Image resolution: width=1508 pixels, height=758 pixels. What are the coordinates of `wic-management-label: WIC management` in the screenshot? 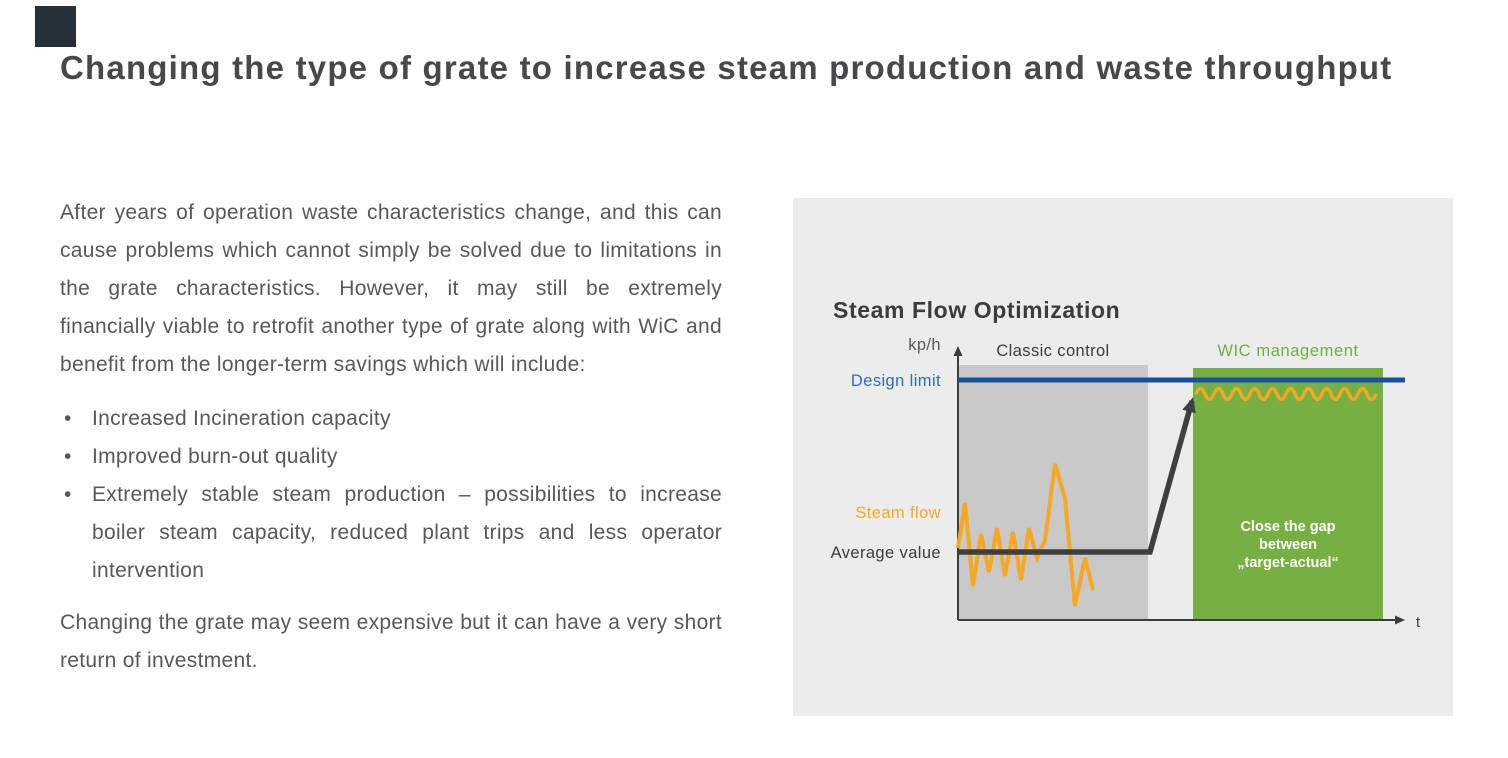 It's located at (1287, 351).